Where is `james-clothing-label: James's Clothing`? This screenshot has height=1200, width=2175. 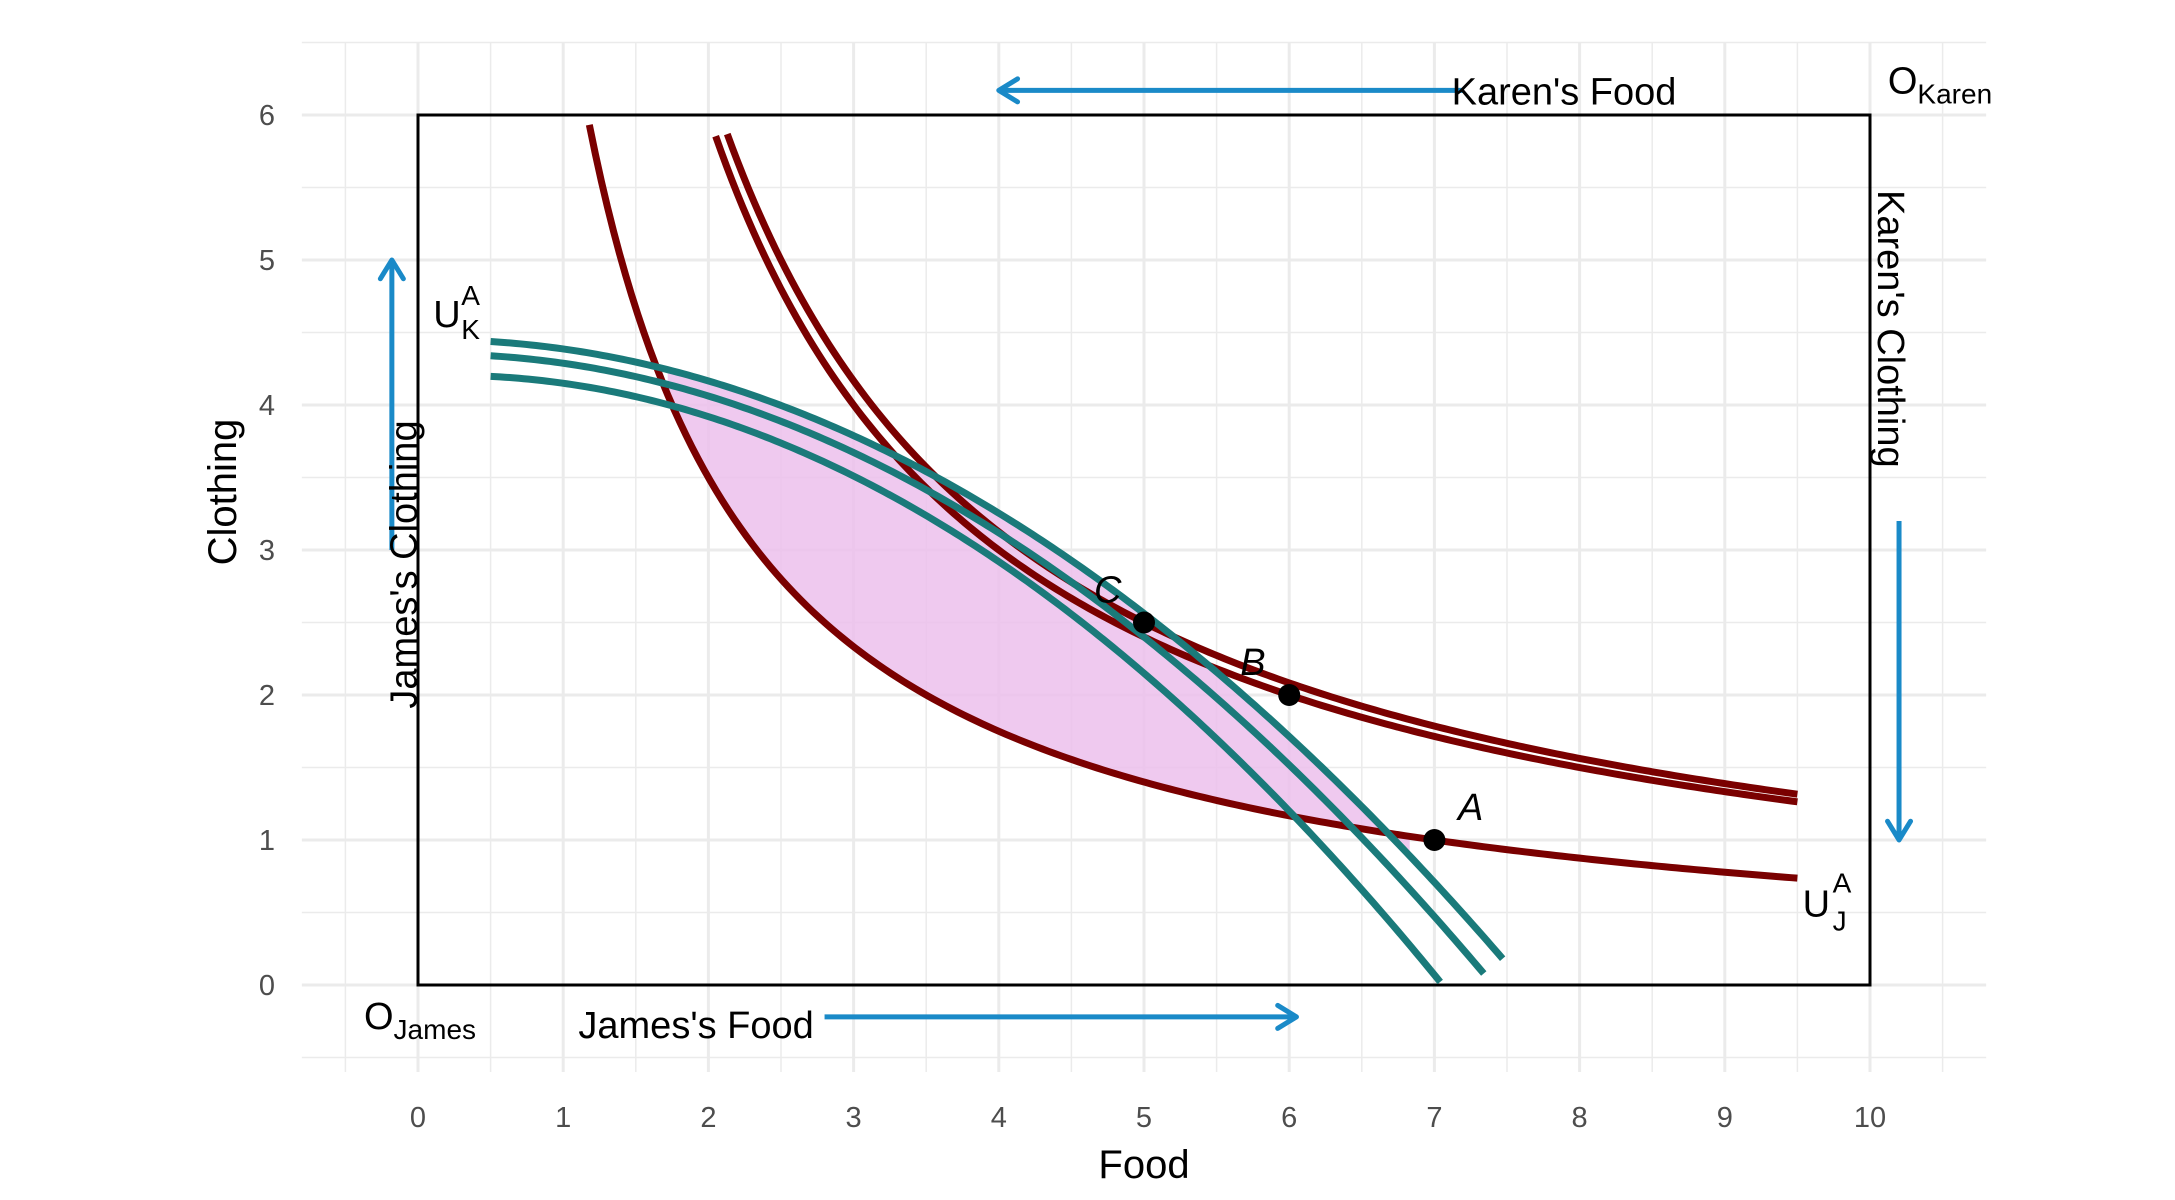 james-clothing-label: James's Clothing is located at coordinates (405, 564).